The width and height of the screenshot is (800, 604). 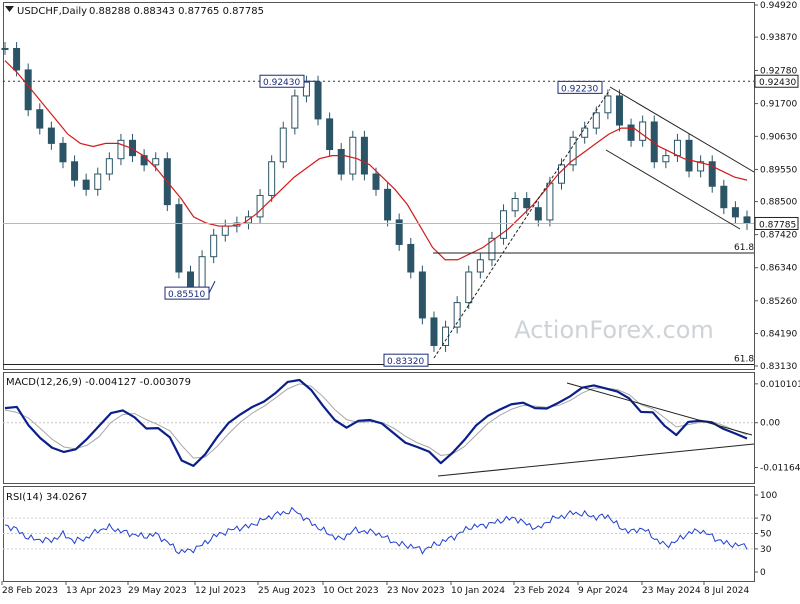 What do you see at coordinates (778, 335) in the screenshot?
I see `price-tick-label: 0.84190` at bounding box center [778, 335].